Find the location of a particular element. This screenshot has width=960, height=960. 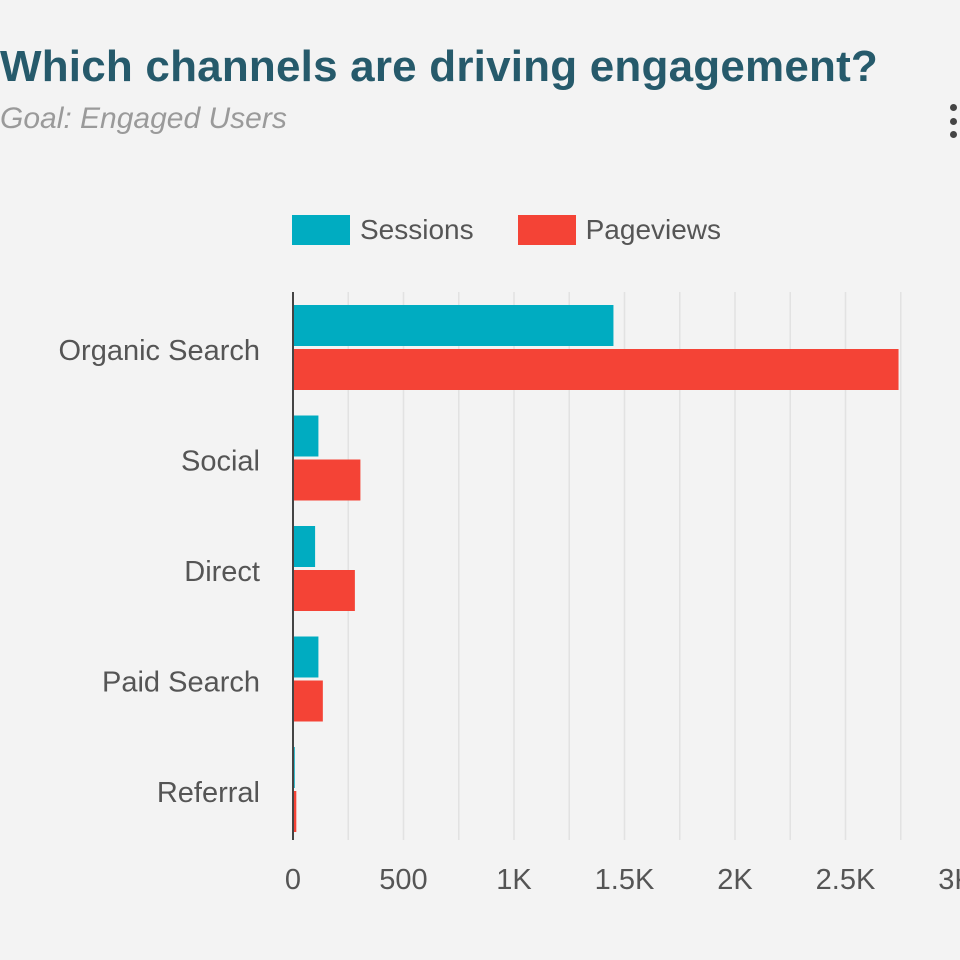

x-tick-label: 0 is located at coordinates (293, 880).